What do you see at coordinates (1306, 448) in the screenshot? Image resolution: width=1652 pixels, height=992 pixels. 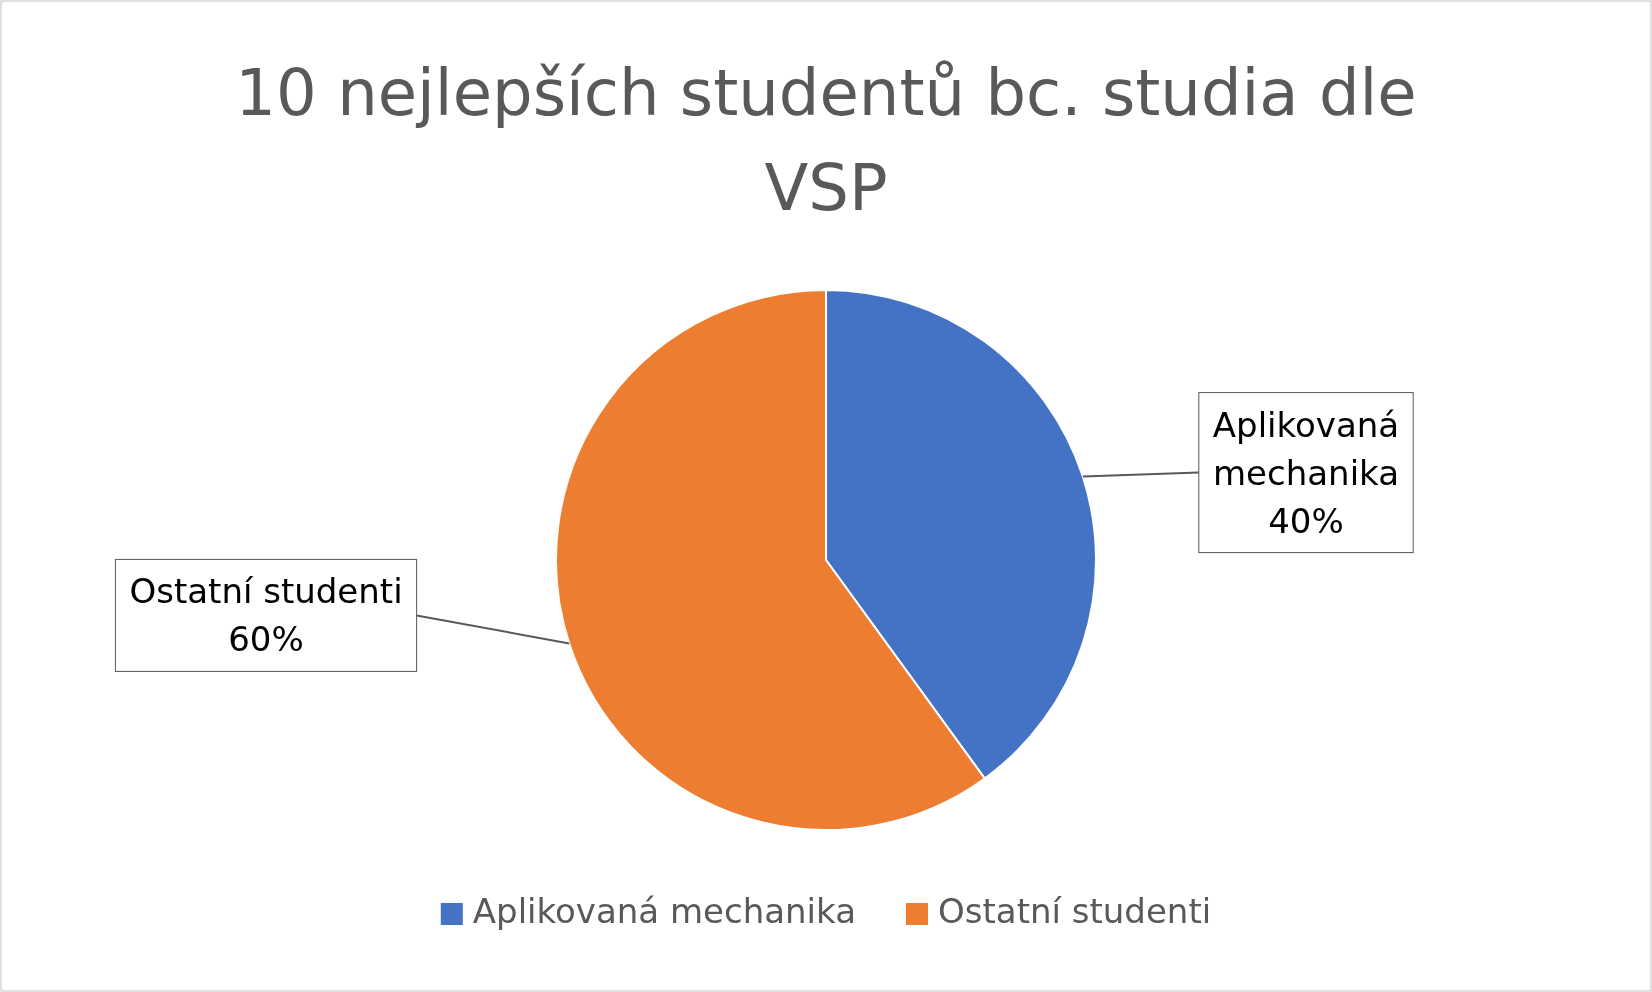 I see `slice-label: Aplikovaná mechanika` at bounding box center [1306, 448].